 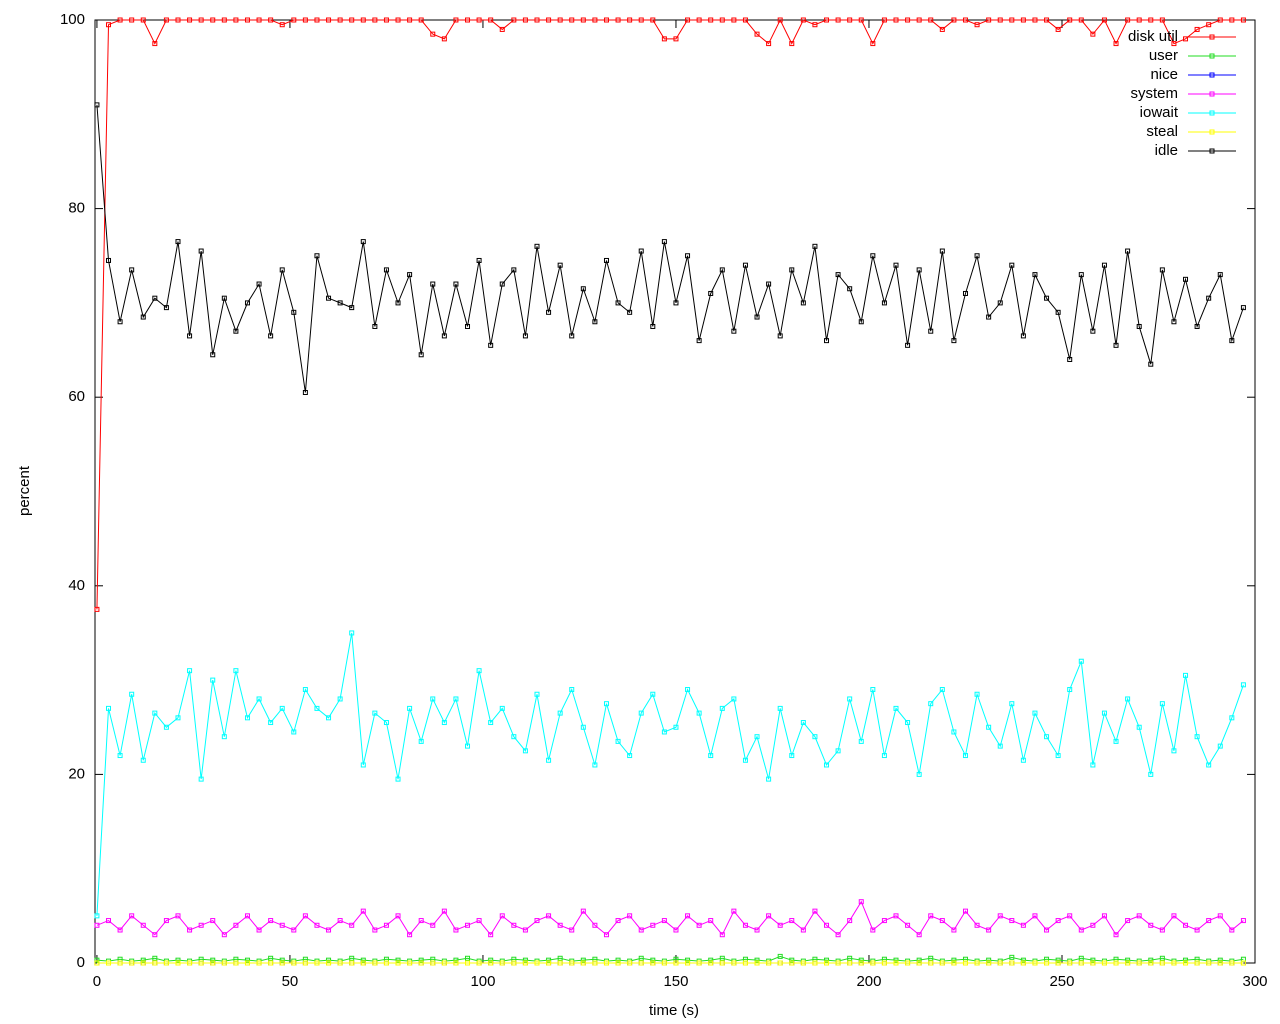 What do you see at coordinates (1153, 36) in the screenshot?
I see `legend-label: disk util` at bounding box center [1153, 36].